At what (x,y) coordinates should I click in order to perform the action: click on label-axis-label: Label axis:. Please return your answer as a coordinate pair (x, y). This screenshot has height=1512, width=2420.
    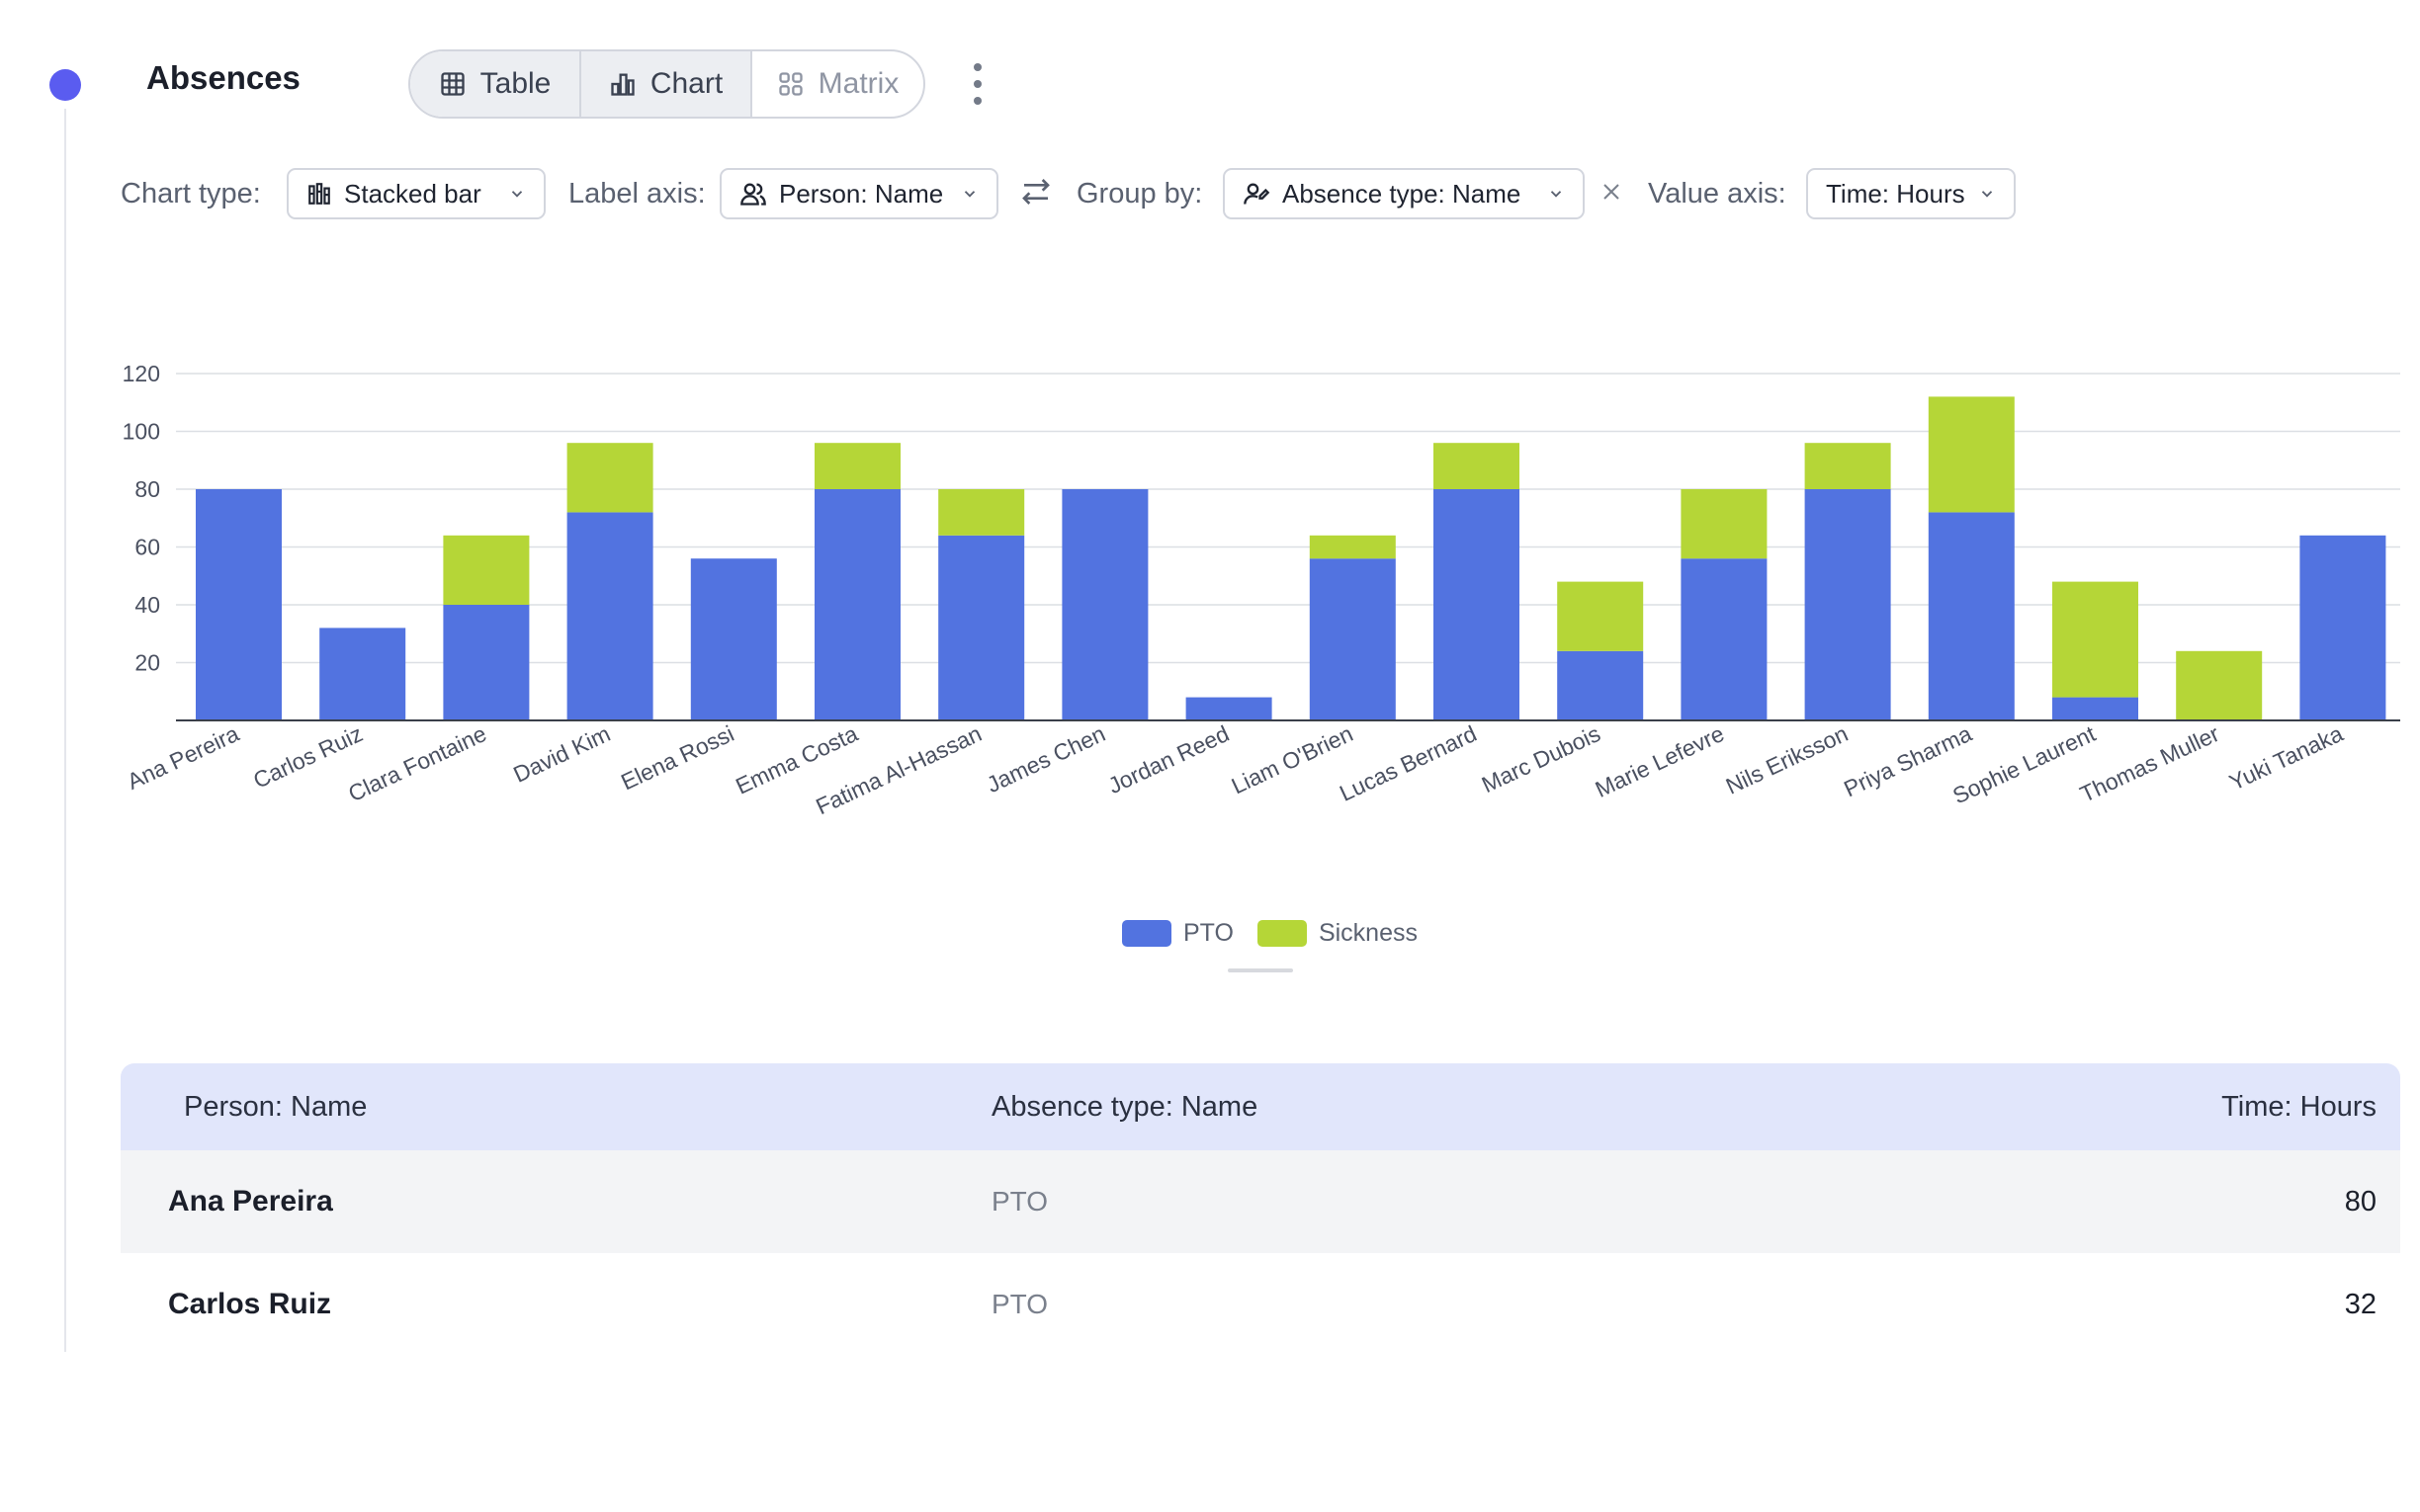
    Looking at the image, I should click on (637, 194).